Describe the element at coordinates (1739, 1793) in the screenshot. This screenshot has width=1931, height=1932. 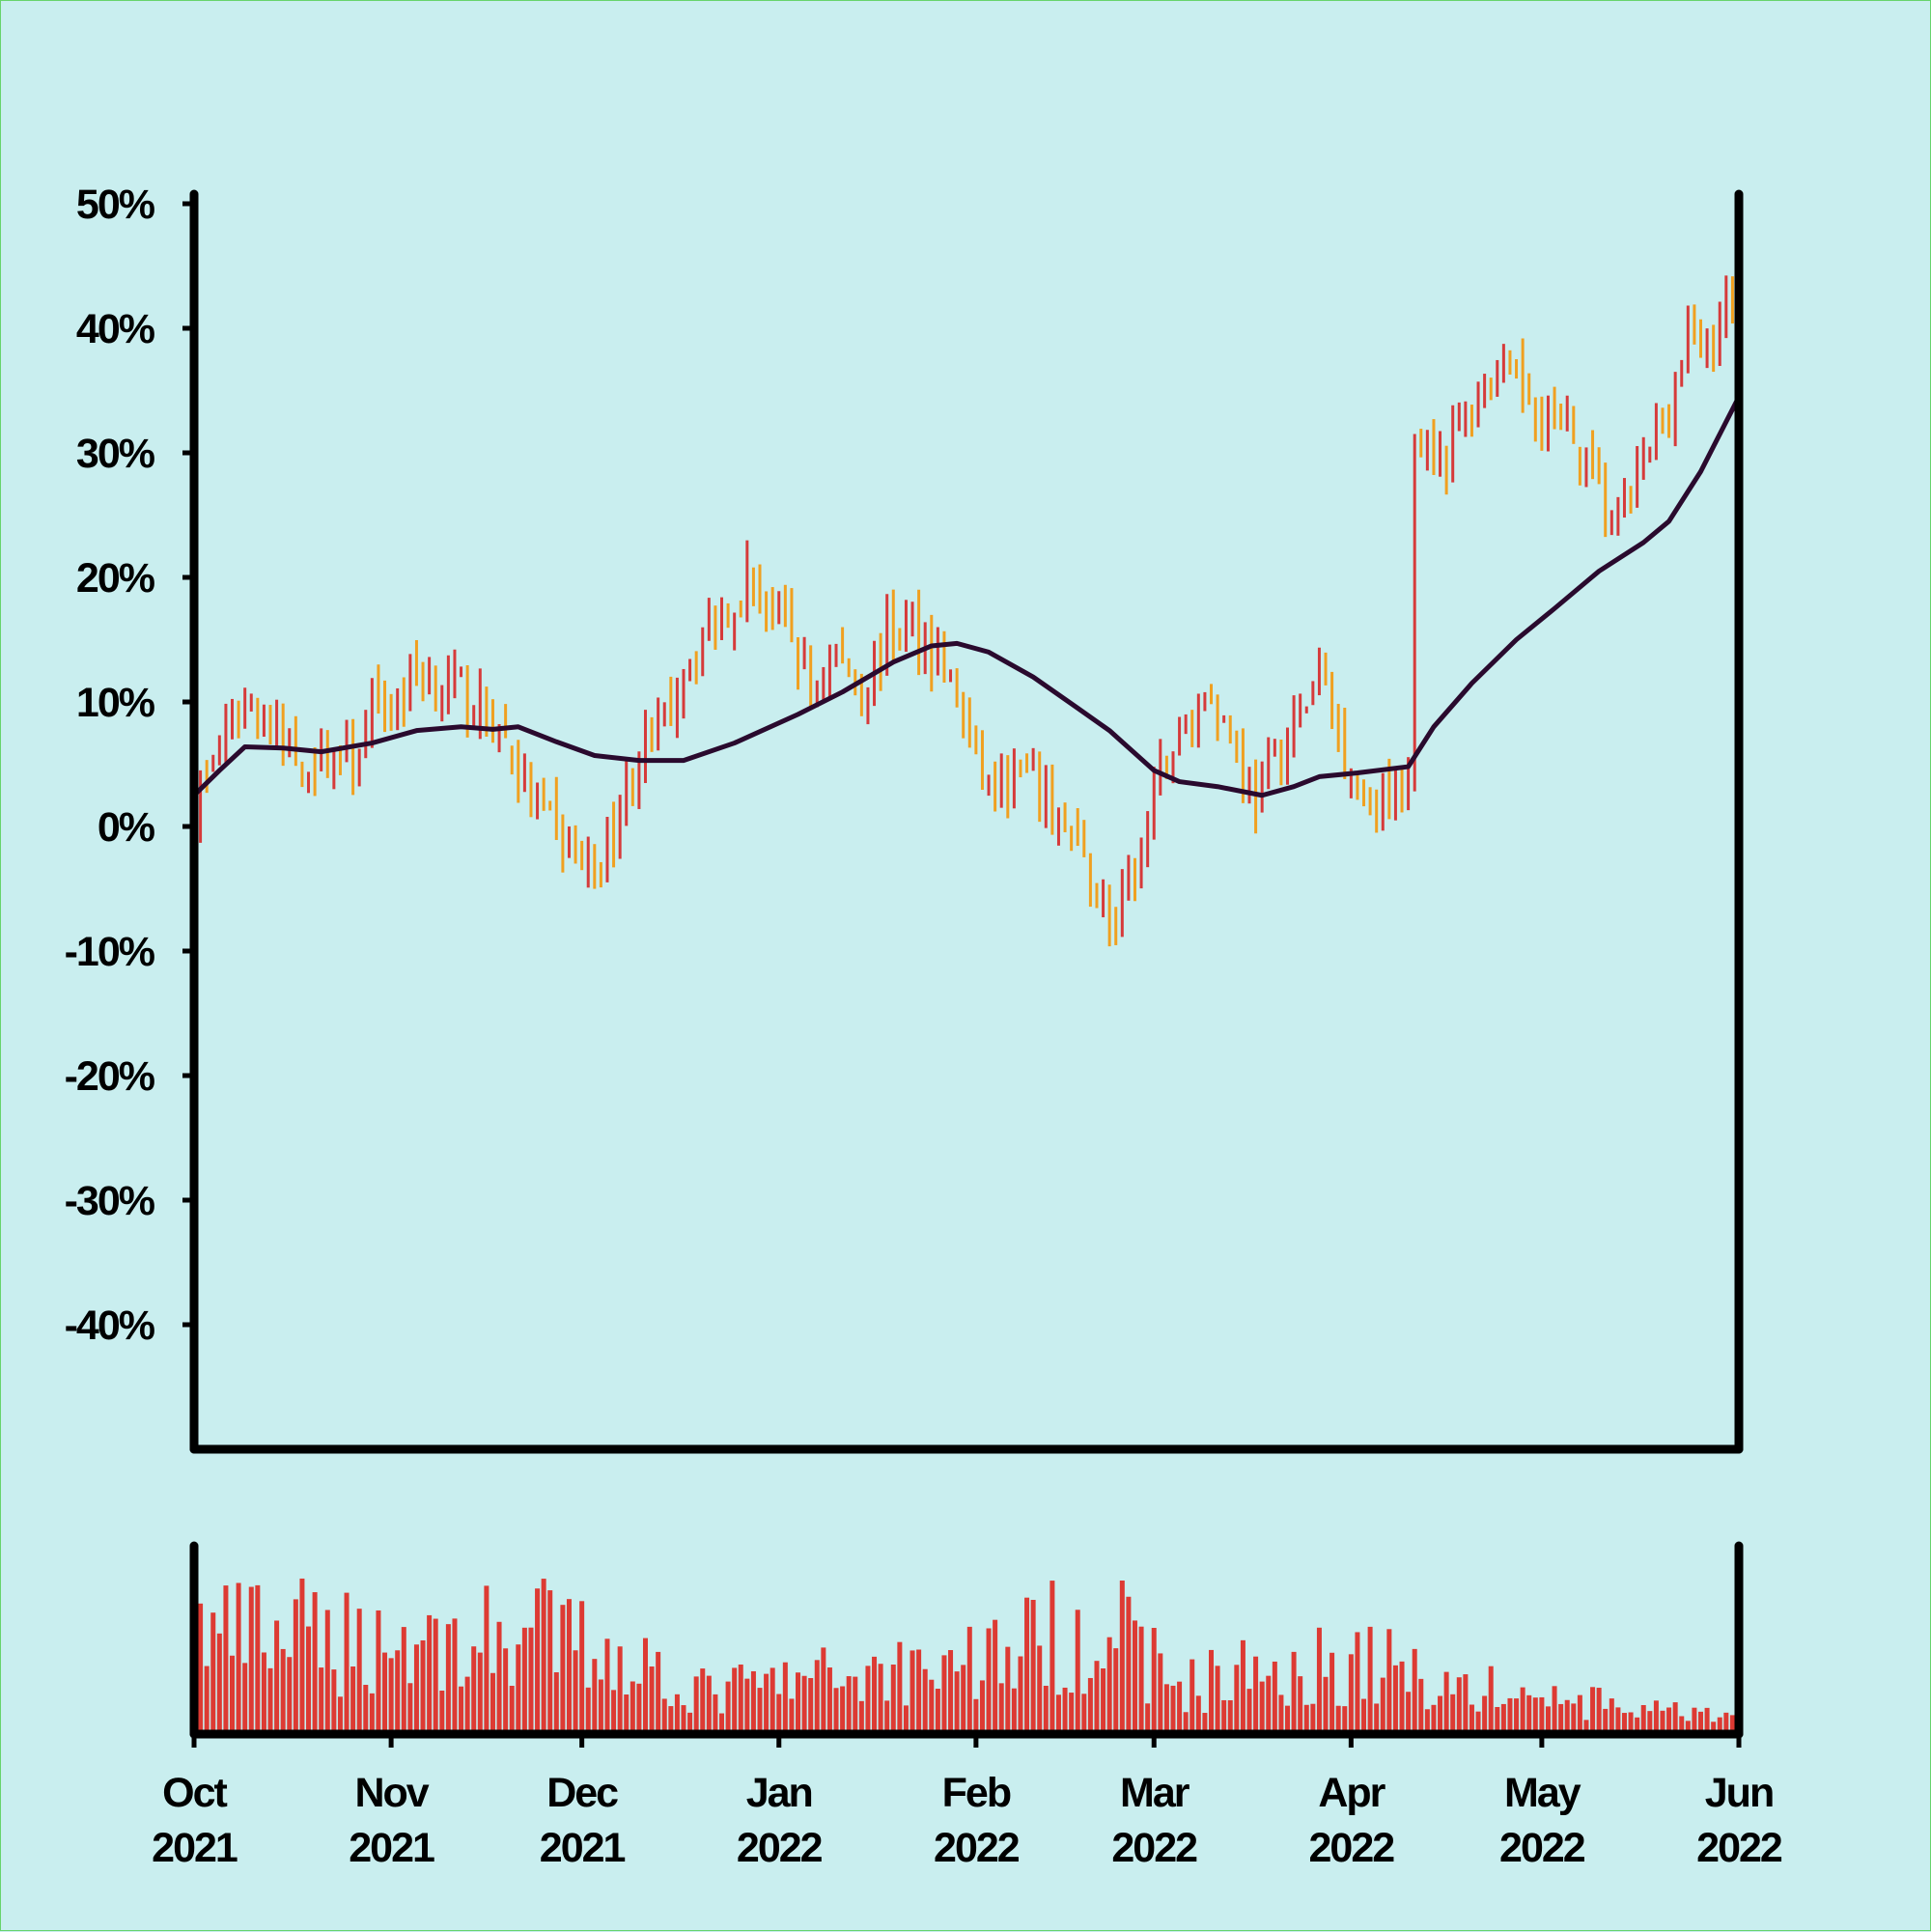
I see `x-tick-month-label: Jun` at that location.